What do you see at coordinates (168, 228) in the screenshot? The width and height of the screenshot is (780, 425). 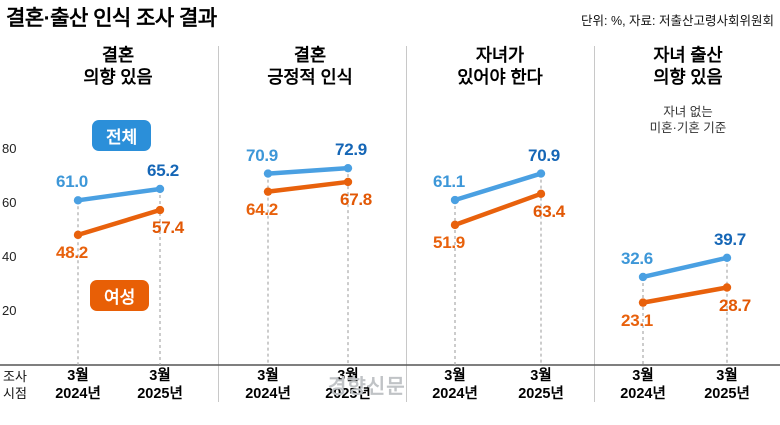 I see `women-value-label: 57.4` at bounding box center [168, 228].